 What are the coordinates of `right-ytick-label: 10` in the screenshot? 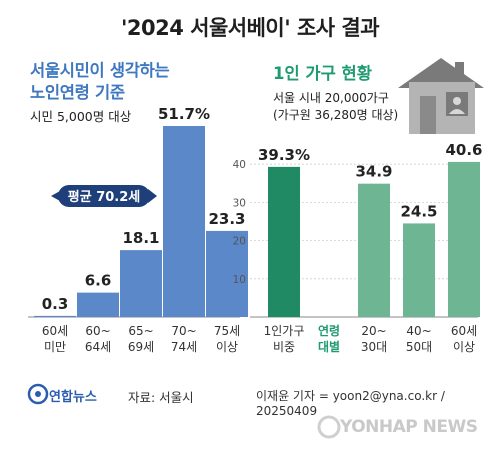 It's located at (239, 280).